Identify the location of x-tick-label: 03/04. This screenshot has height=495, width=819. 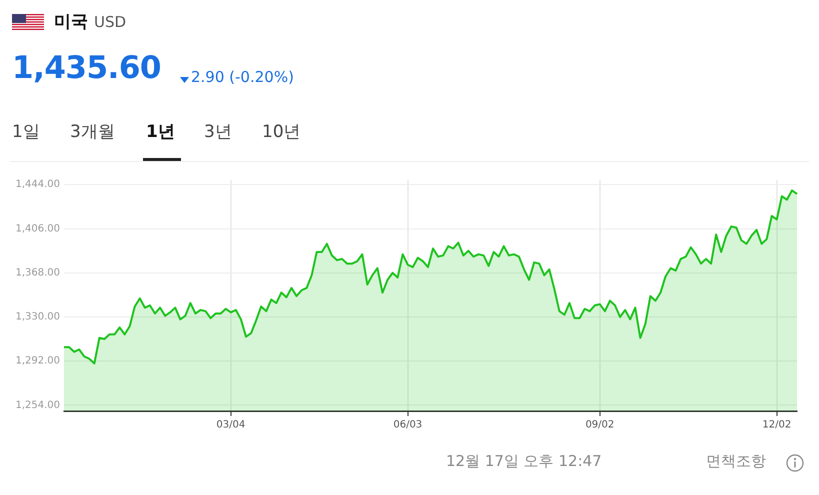
(231, 425).